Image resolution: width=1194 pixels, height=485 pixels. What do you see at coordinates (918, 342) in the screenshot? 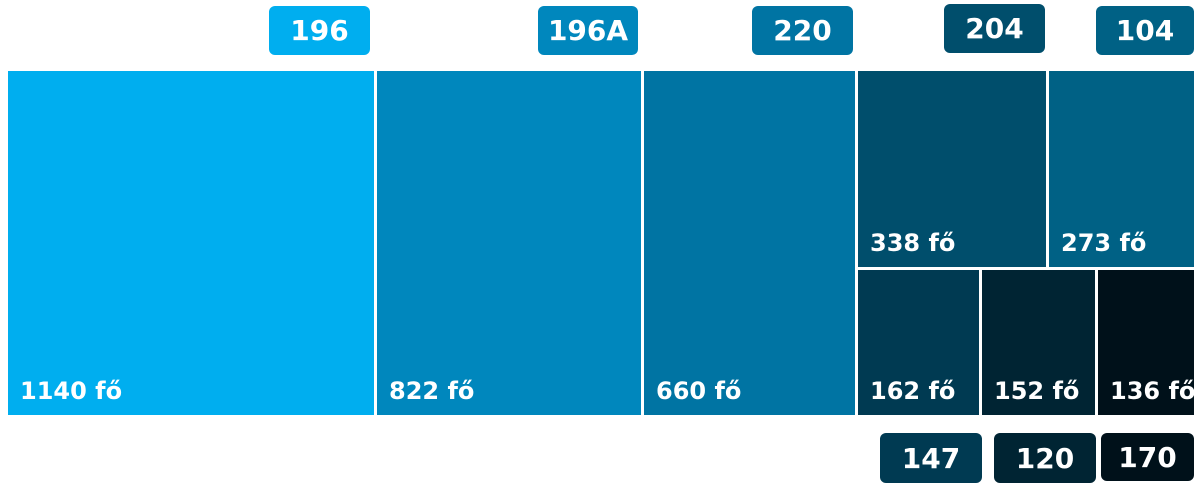
I see `treemap-cell-147: 162 fő` at bounding box center [918, 342].